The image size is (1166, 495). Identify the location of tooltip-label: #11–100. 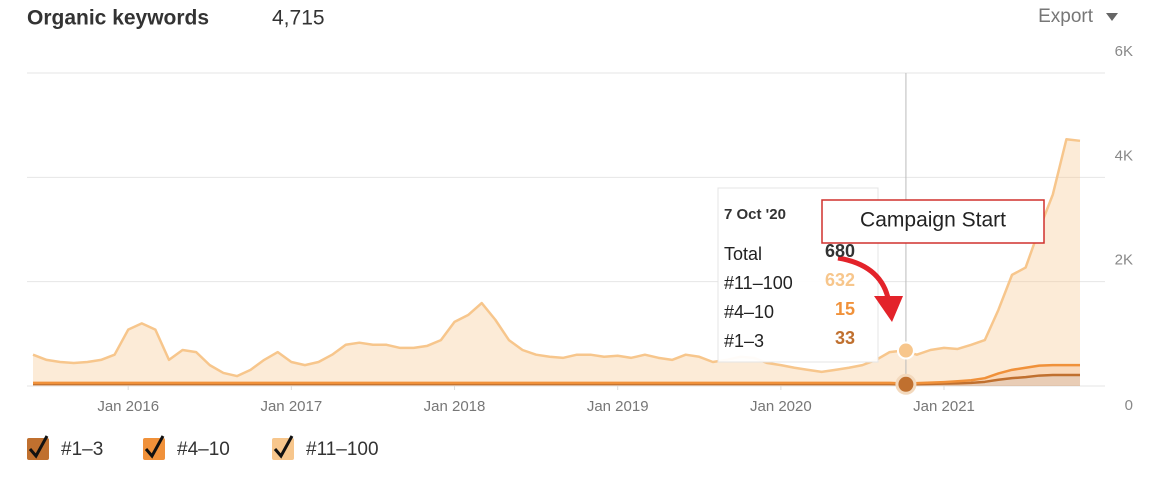
(758, 283).